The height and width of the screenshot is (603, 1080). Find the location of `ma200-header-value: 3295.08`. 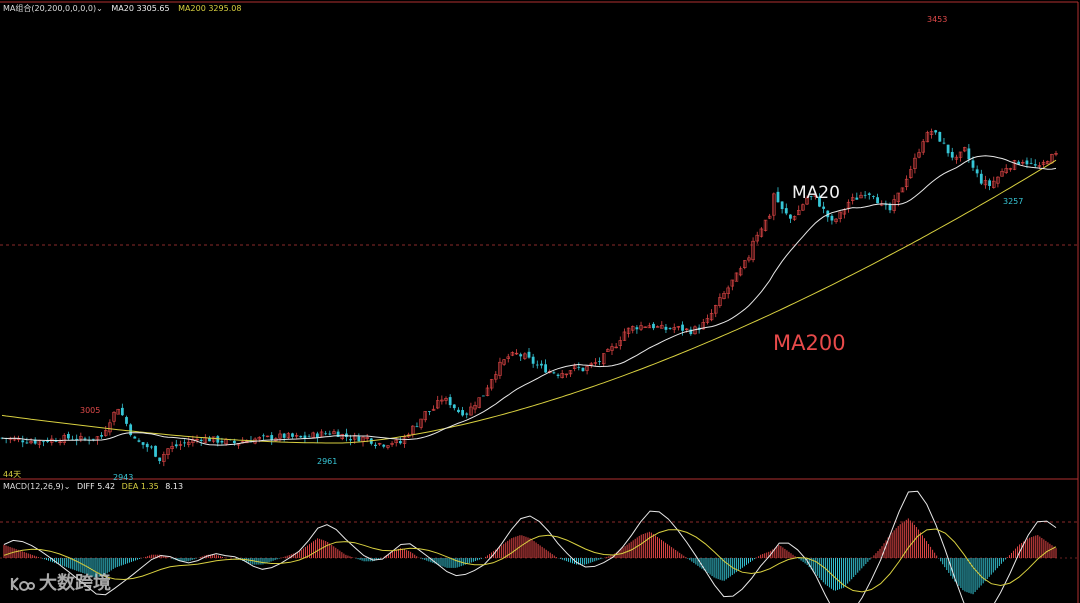

ma200-header-value: 3295.08 is located at coordinates (225, 8).